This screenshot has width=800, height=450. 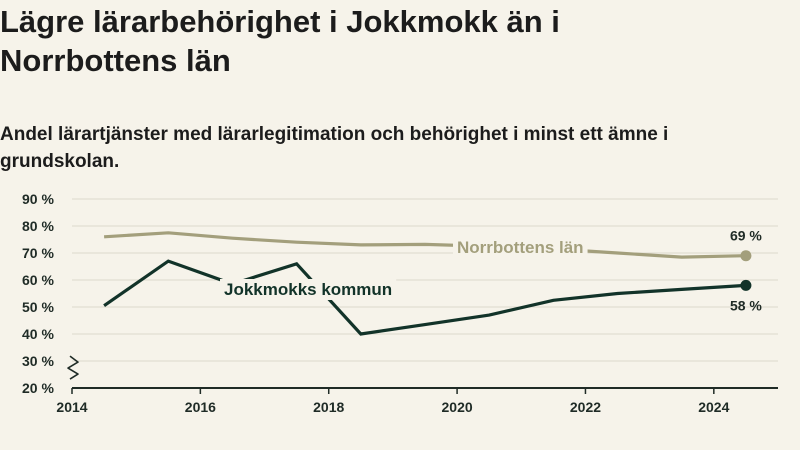 I want to click on x-tick-label-2024: 2024, so click(x=713, y=407).